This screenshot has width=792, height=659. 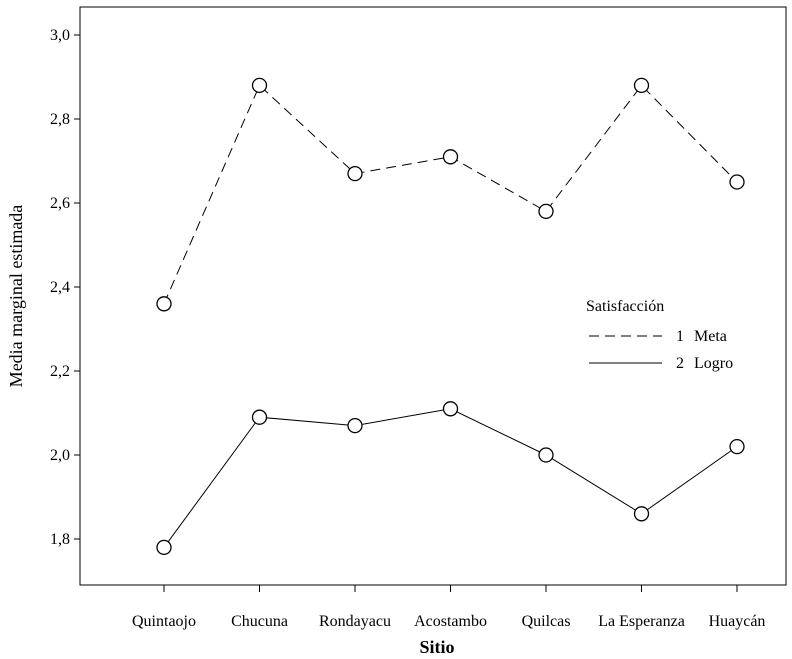 What do you see at coordinates (546, 621) in the screenshot?
I see `x-tick-label: Quilcas` at bounding box center [546, 621].